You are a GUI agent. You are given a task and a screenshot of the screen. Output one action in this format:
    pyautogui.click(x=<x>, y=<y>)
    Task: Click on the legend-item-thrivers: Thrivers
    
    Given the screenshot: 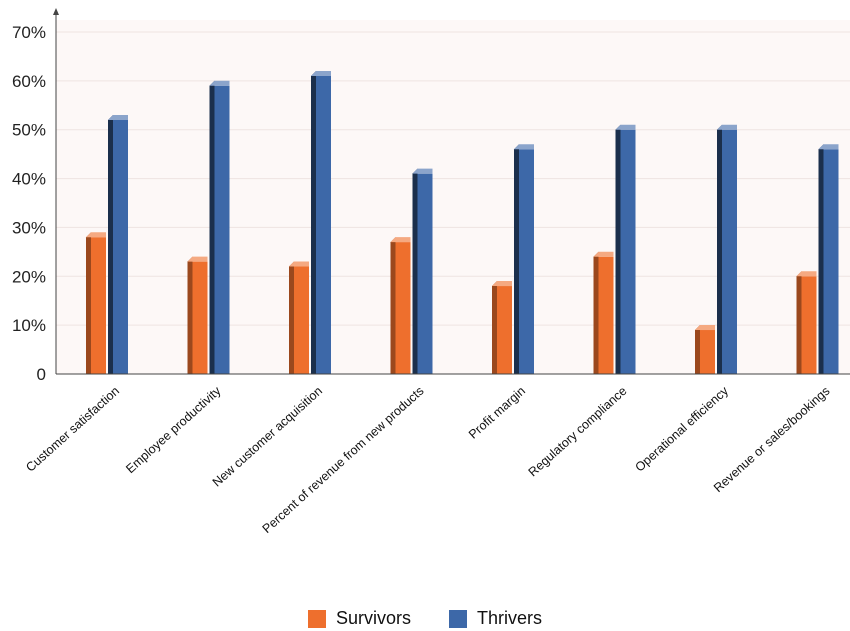 What is the action you would take?
    pyautogui.click(x=495, y=618)
    